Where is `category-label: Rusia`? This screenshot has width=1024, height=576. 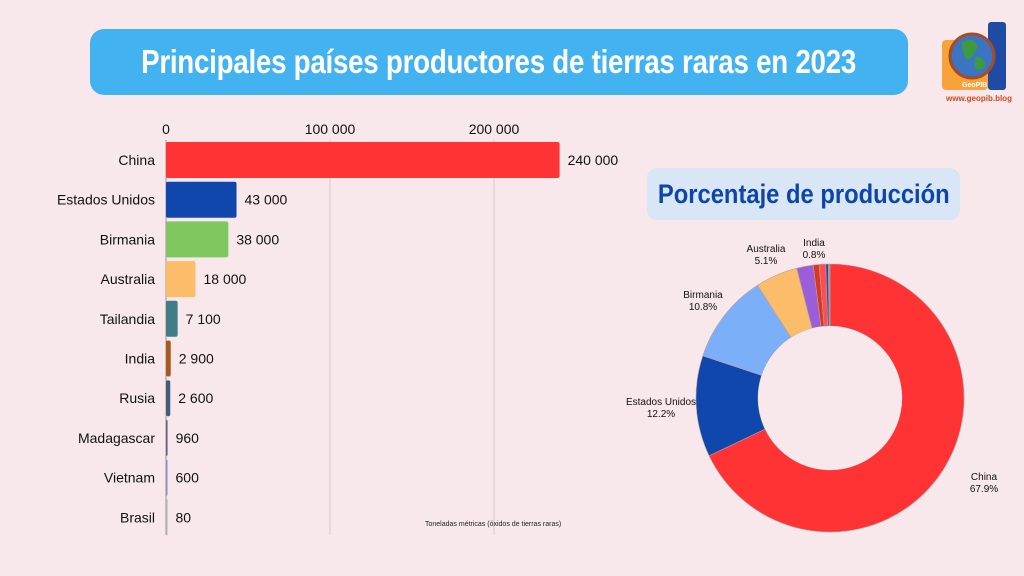 category-label: Rusia is located at coordinates (137, 398).